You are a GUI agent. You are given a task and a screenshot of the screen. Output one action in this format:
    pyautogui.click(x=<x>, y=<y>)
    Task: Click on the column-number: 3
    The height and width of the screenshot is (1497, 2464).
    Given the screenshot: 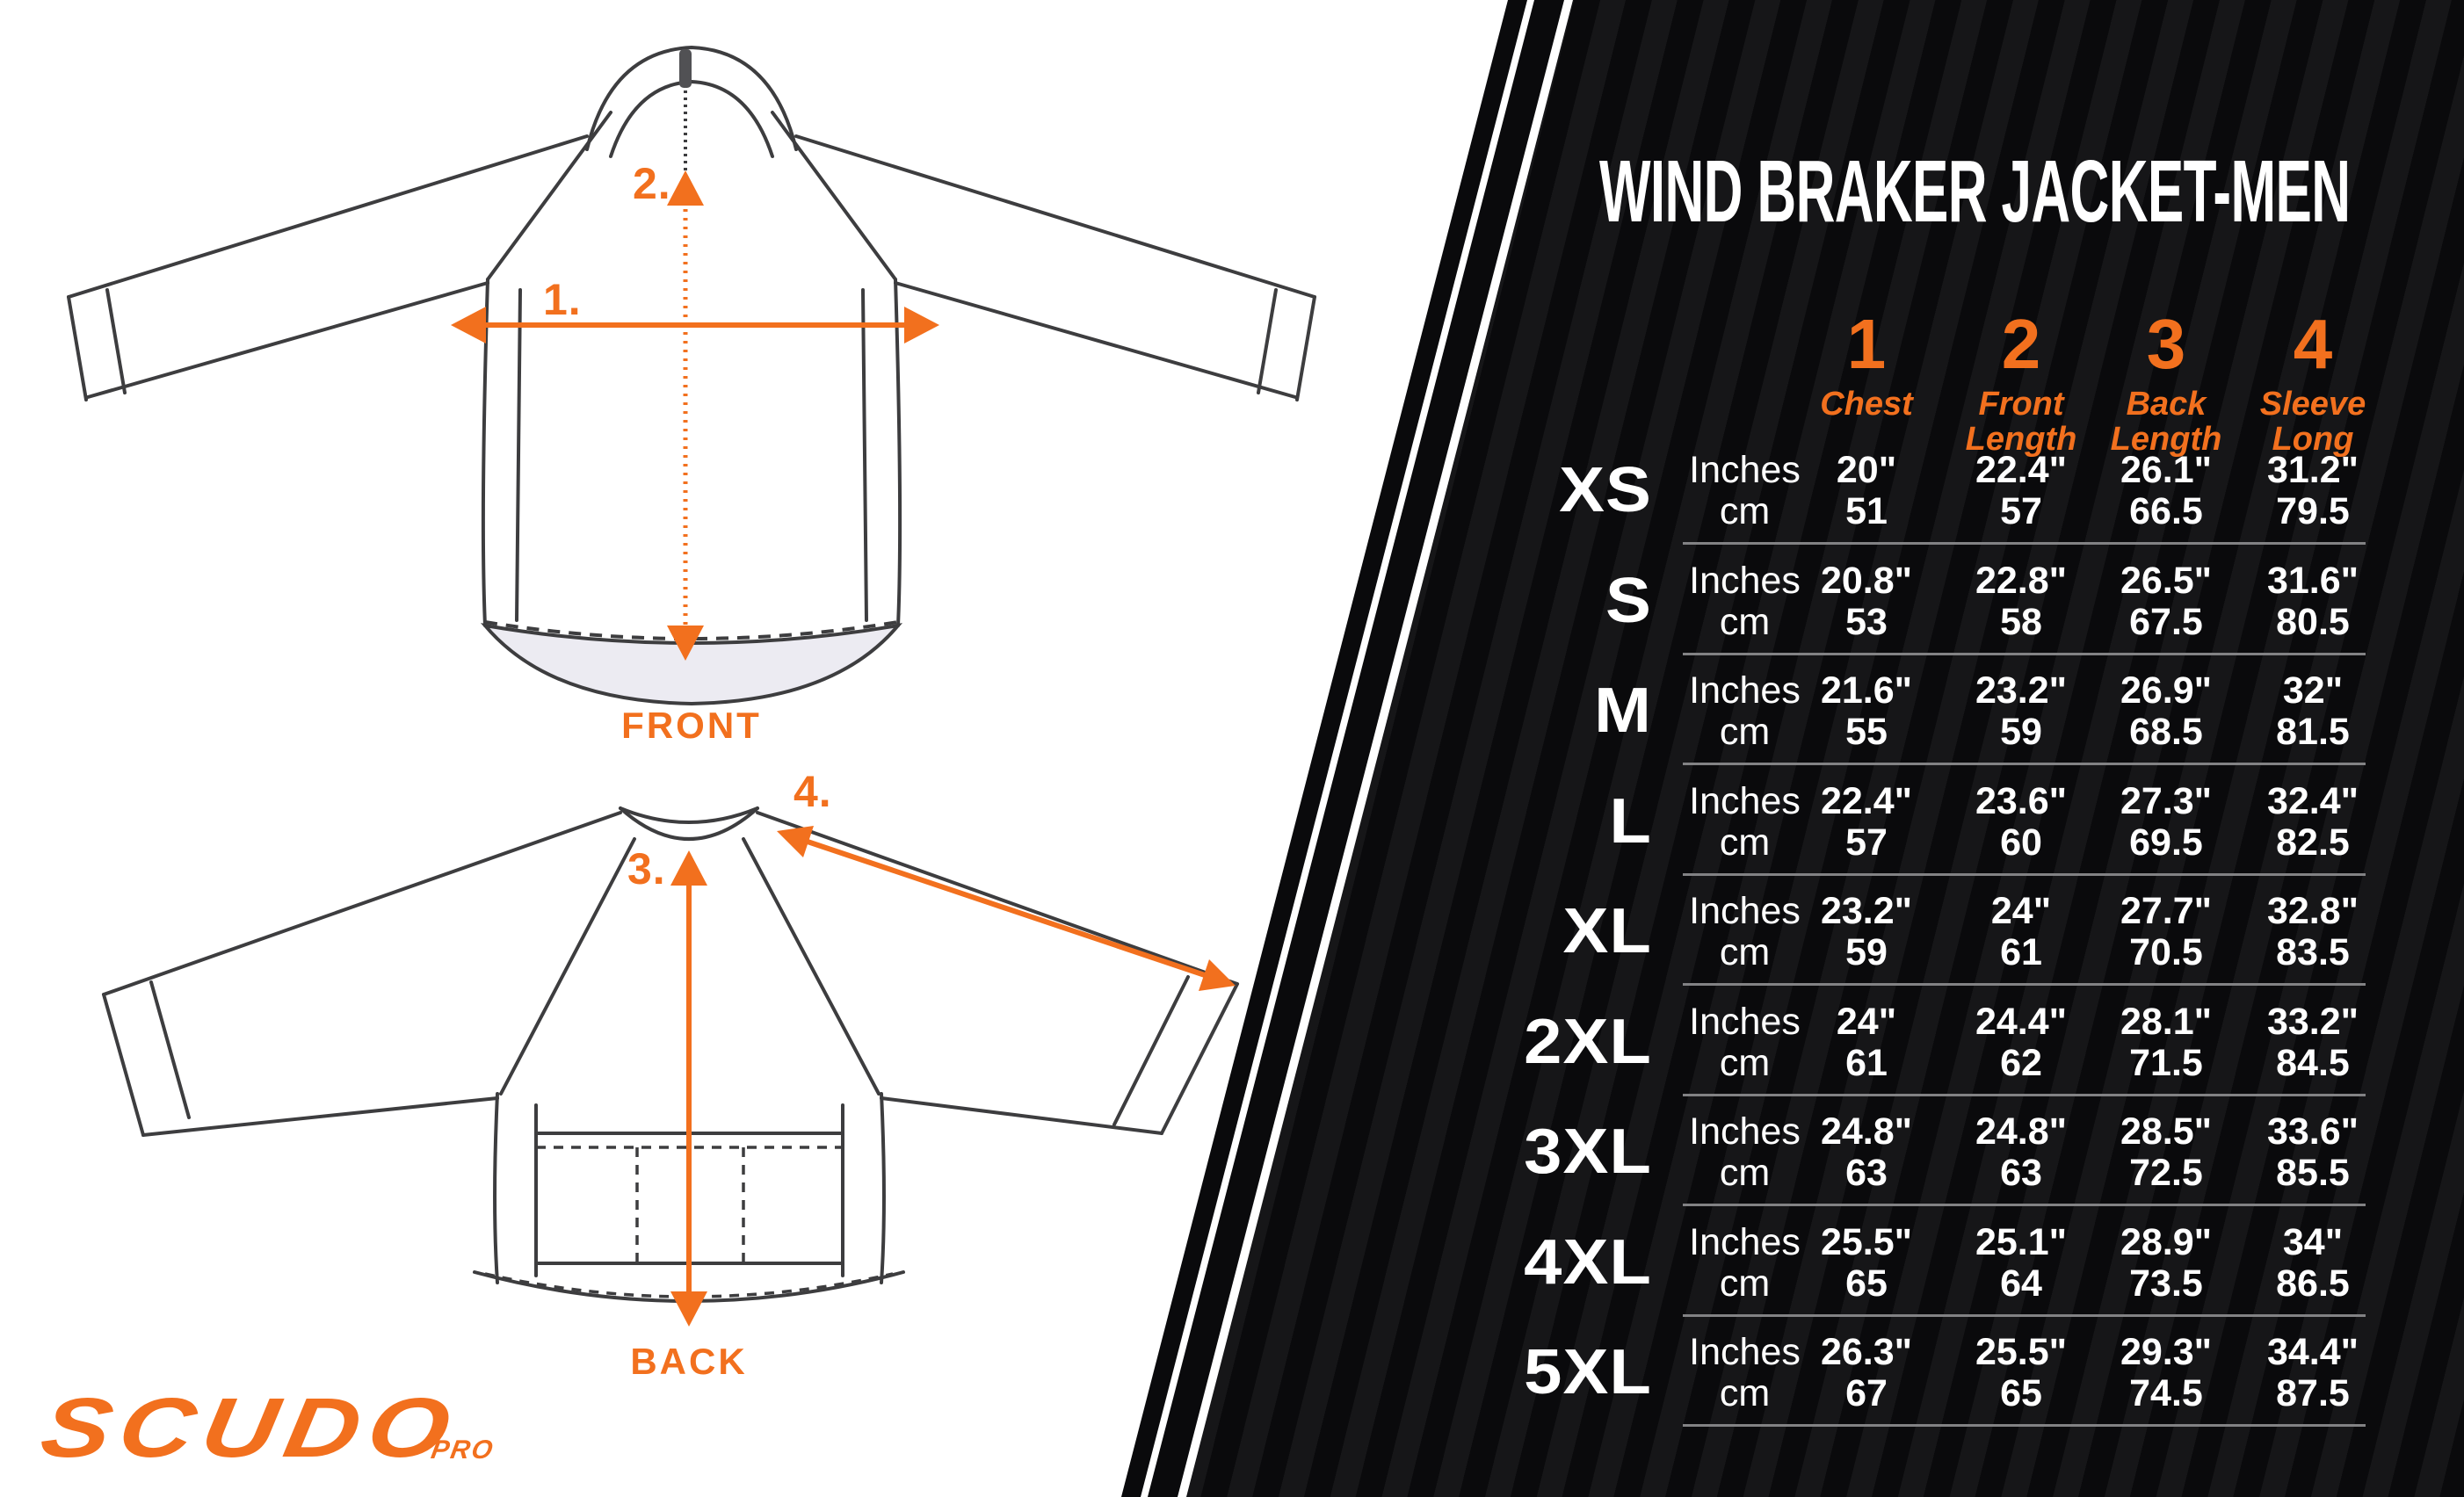 What is the action you would take?
    pyautogui.click(x=2166, y=344)
    